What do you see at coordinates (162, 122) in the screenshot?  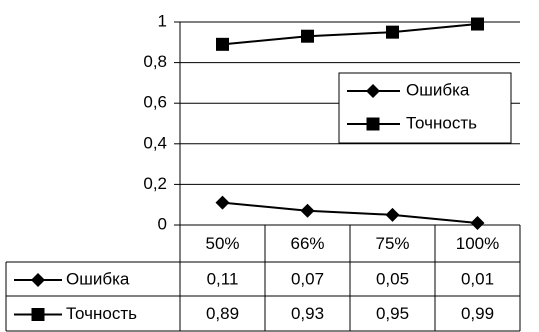 I see `axes: 0 0,2 0,4 0,6 0,8 1` at bounding box center [162, 122].